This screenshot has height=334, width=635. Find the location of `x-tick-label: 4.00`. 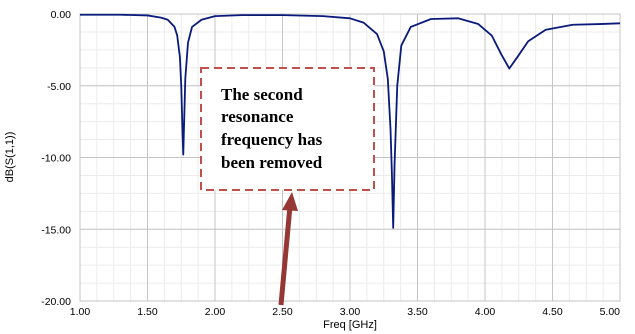

x-tick-label: 4.00 is located at coordinates (485, 312).